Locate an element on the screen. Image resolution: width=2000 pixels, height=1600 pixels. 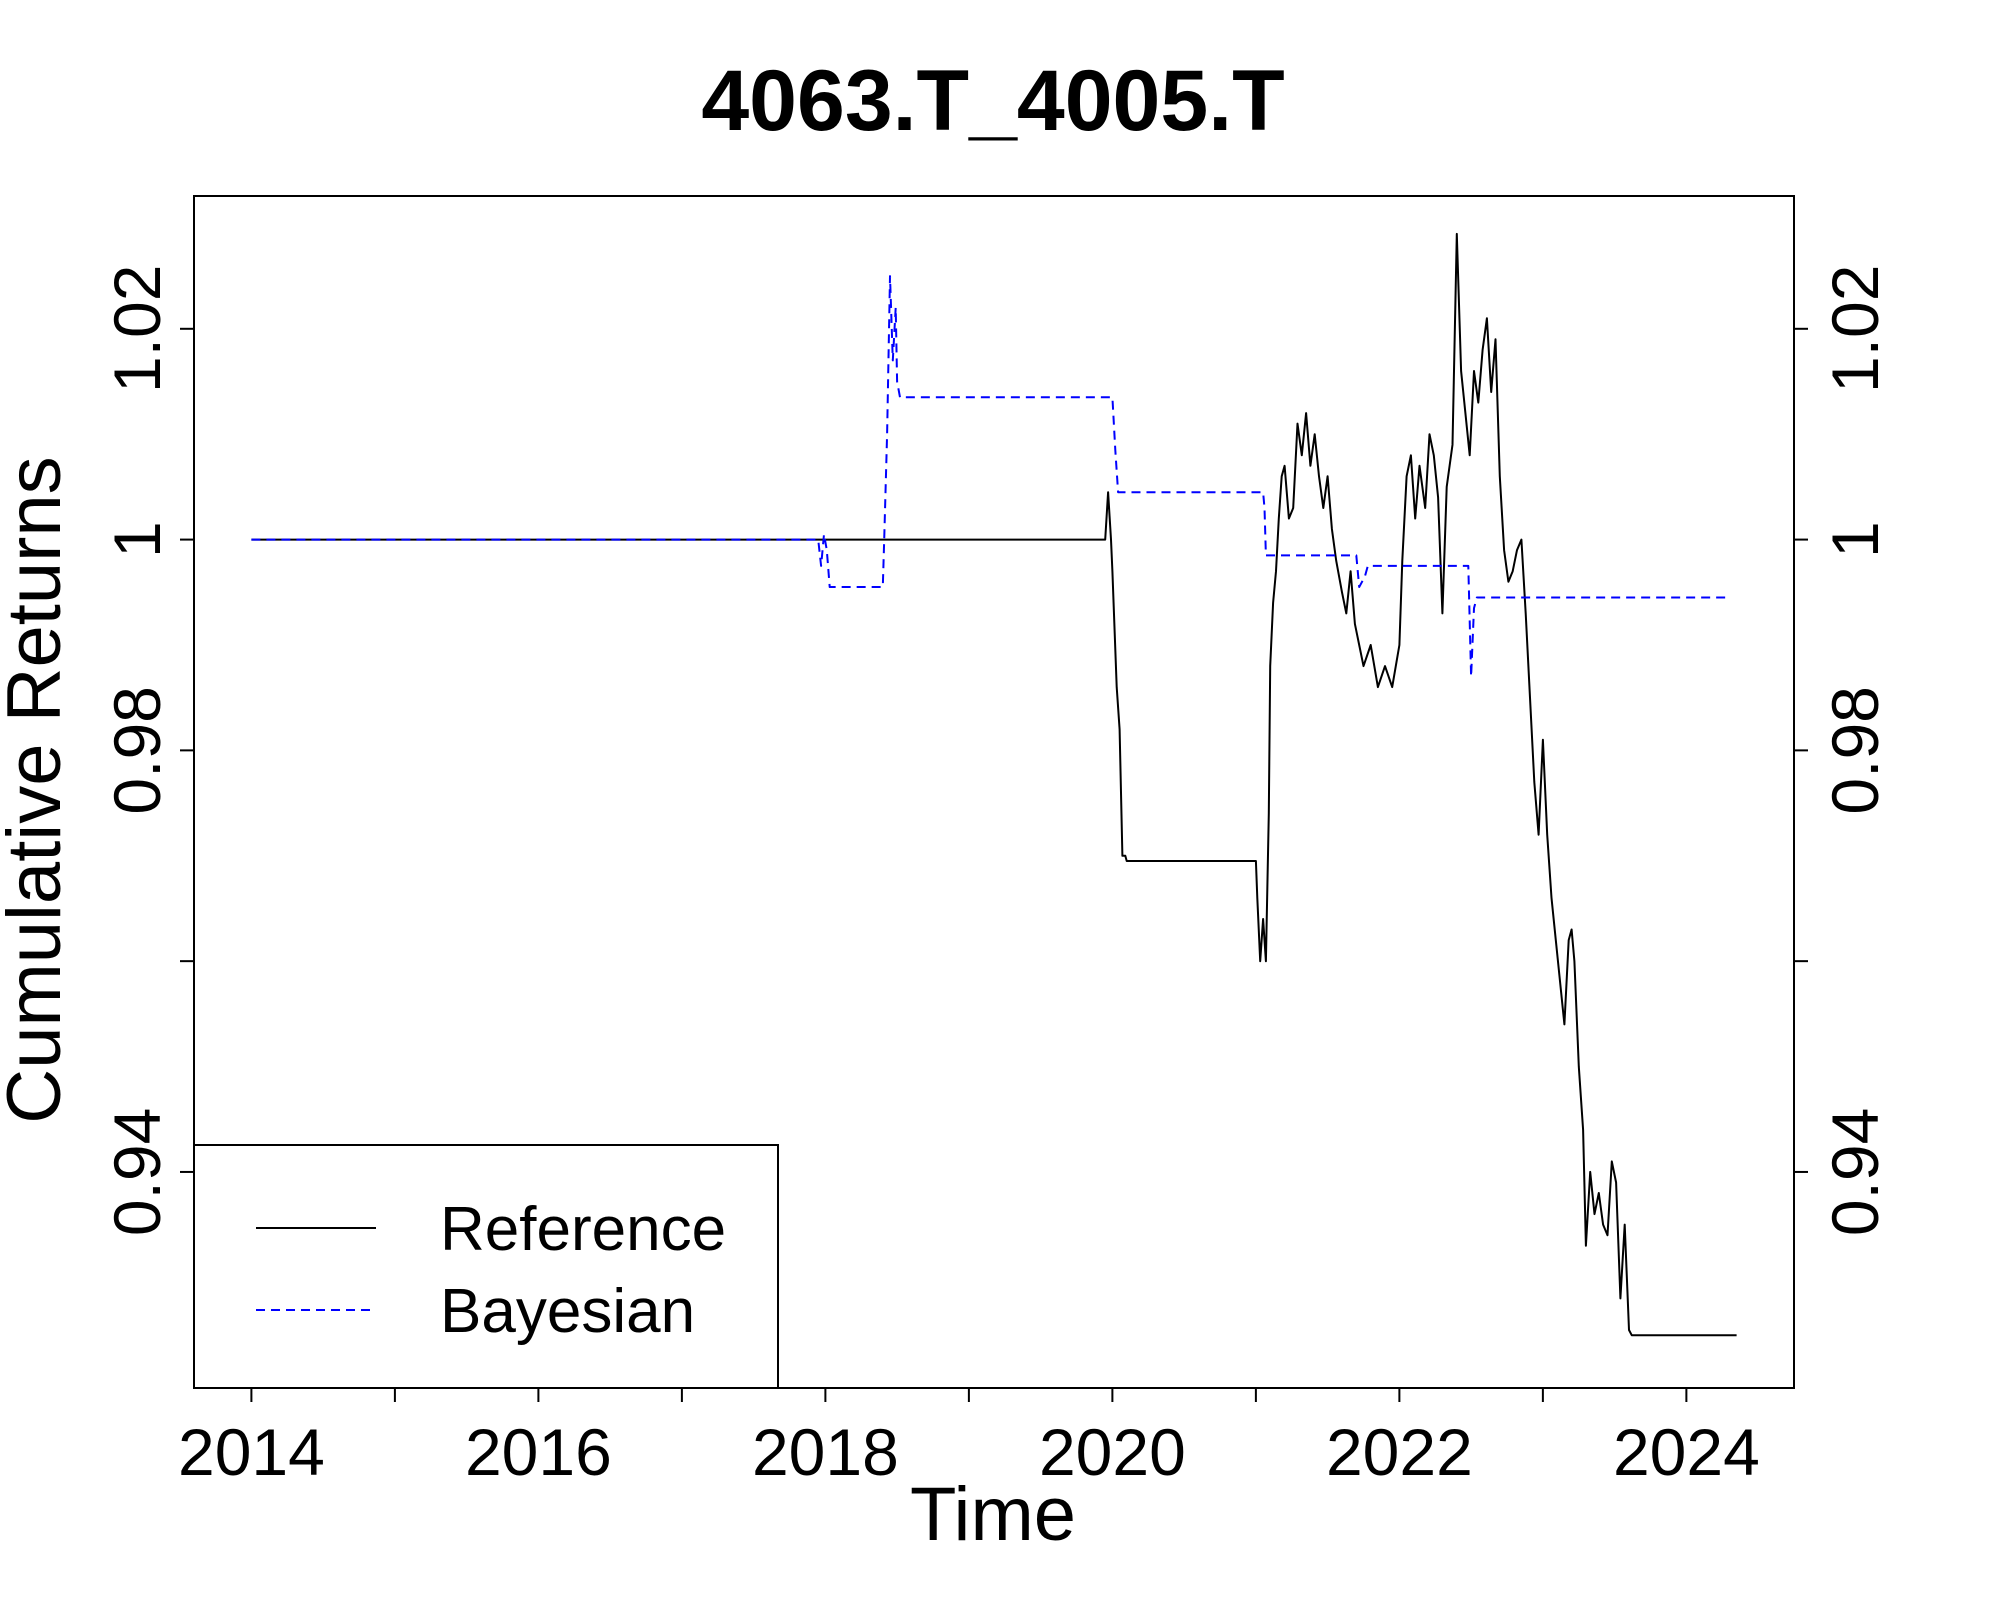
y-axis-title: Cumulative Returns is located at coordinates (38, 789).